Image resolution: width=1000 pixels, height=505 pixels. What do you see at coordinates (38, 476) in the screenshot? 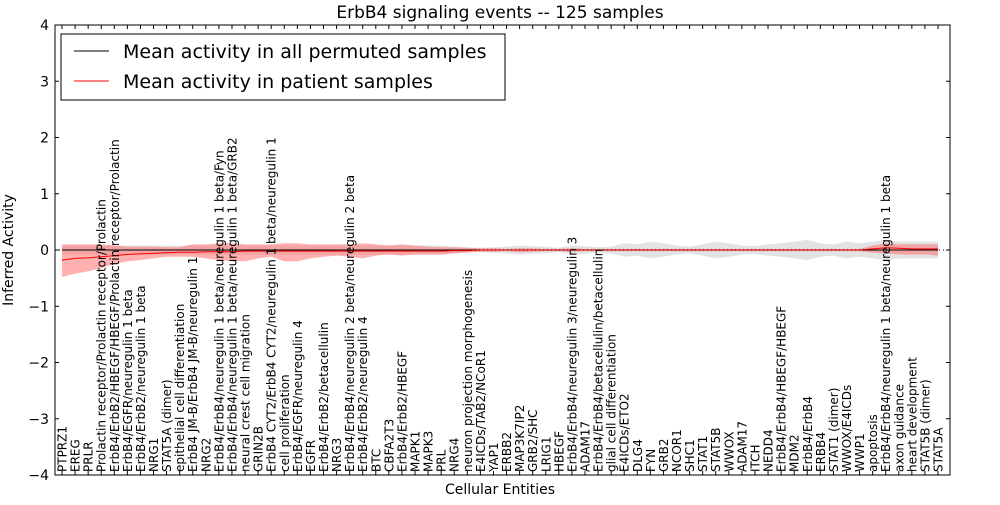
I see `y-tick-label: −4` at bounding box center [38, 476].